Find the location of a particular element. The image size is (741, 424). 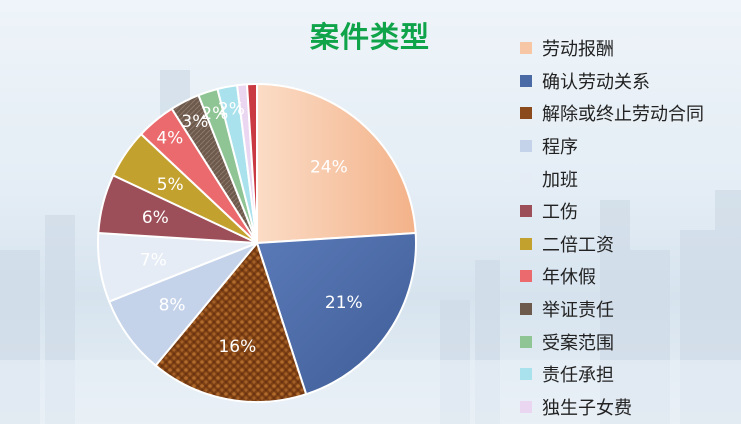

chart-title: 案件类型 is located at coordinates (369, 37).